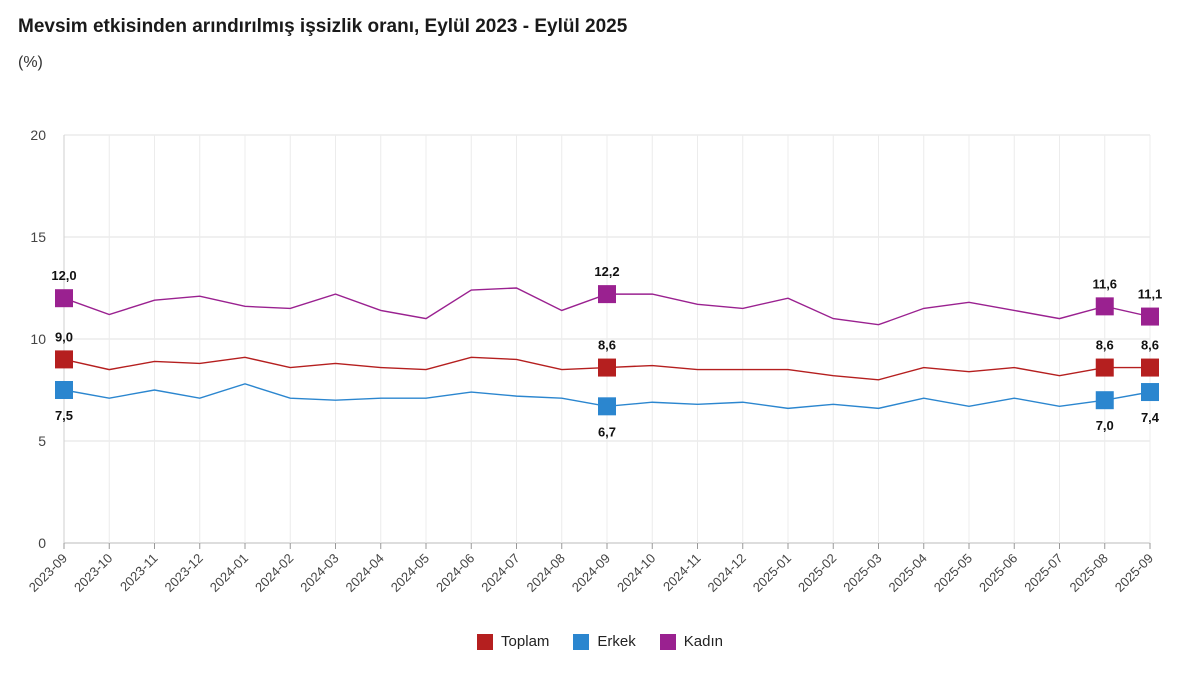 The width and height of the screenshot is (1200, 683). Describe the element at coordinates (862, 573) in the screenshot. I see `x-tick-label: 2025-03` at that location.